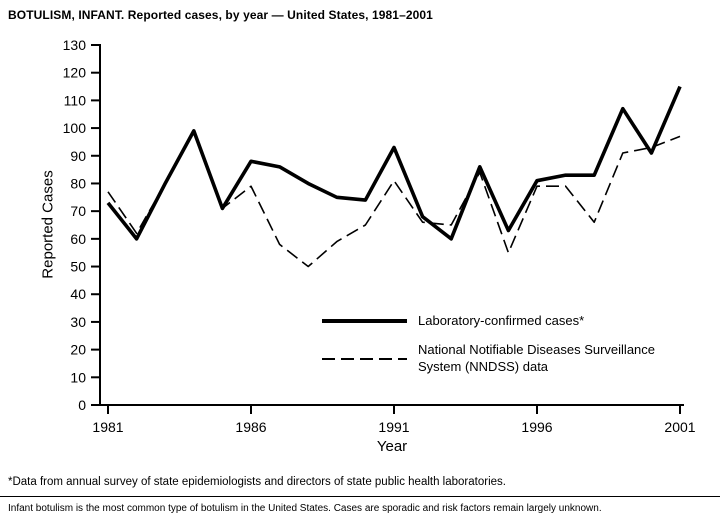 This screenshot has width=720, height=528. Describe the element at coordinates (48, 224) in the screenshot. I see `y-axis-label: Reported Cases` at that location.